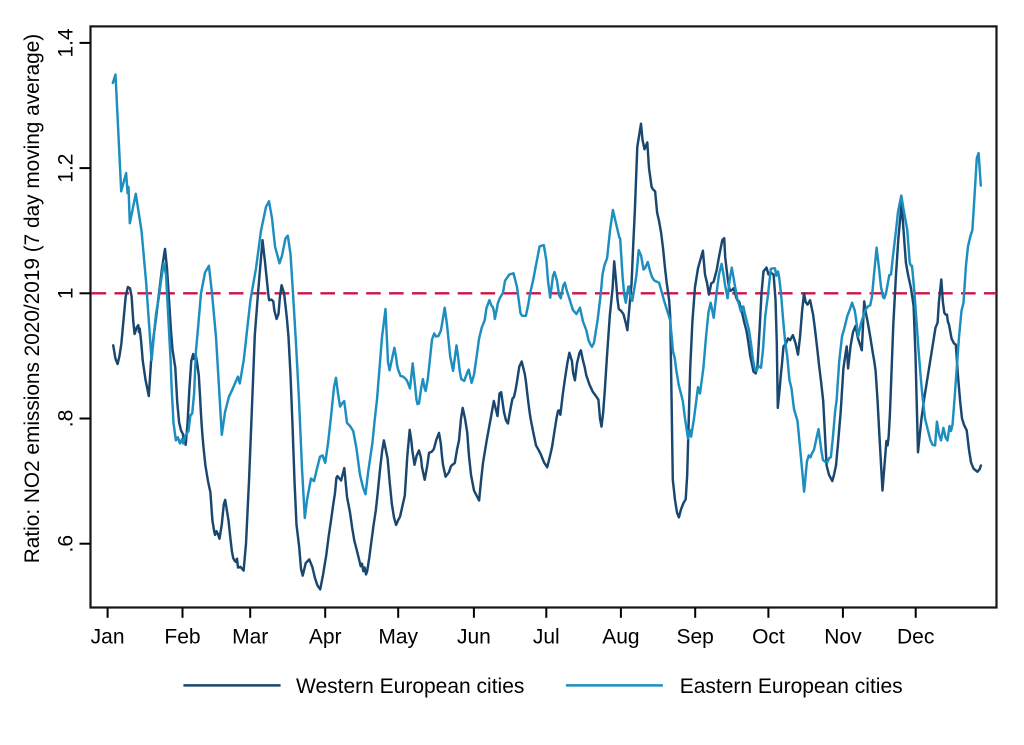 The height and width of the screenshot is (745, 1024). What do you see at coordinates (620, 637) in the screenshot?
I see `svg-text: Aug` at bounding box center [620, 637].